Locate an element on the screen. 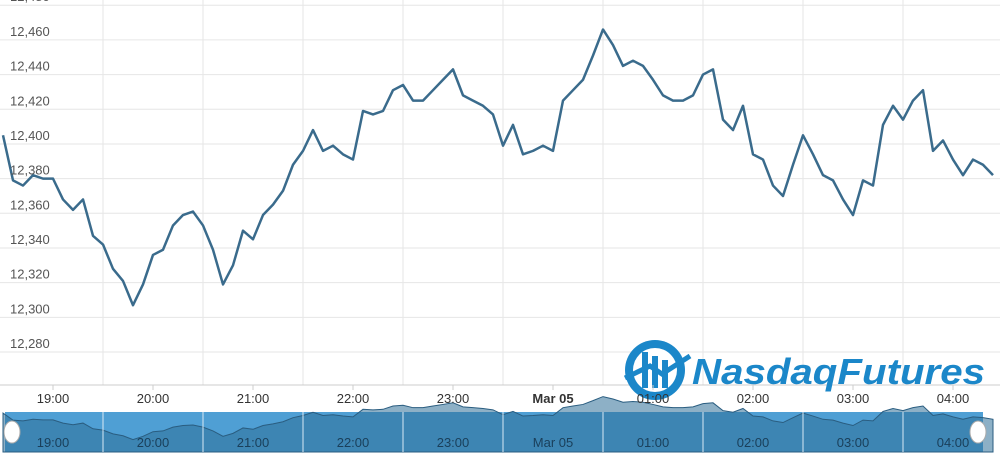  navigator-label: 22:00 is located at coordinates (353, 442).